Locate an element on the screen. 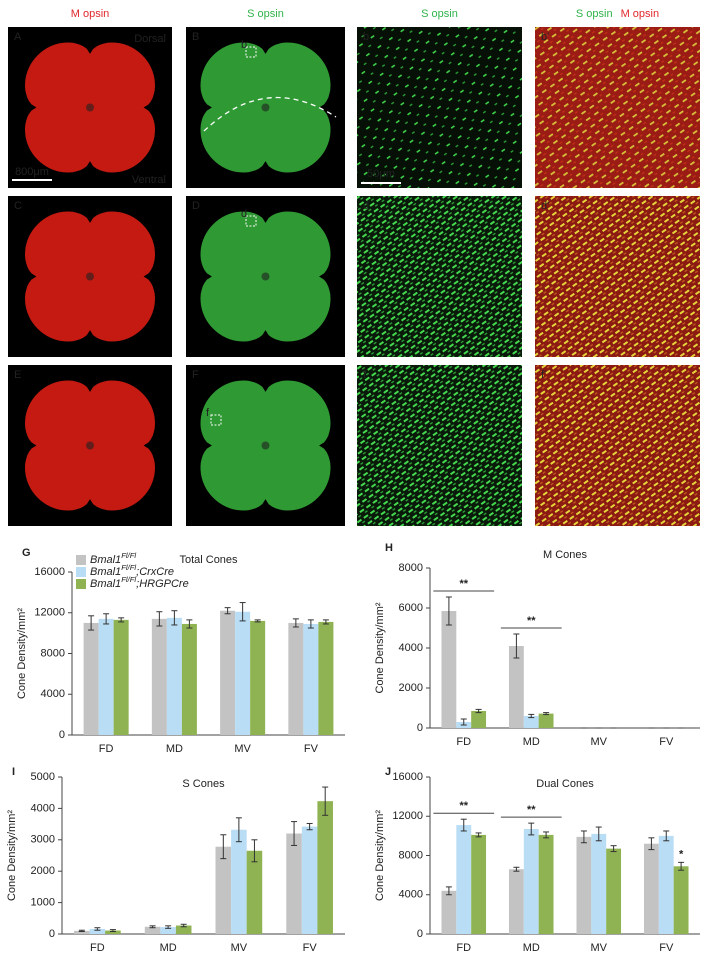  scale-label: 800μm is located at coordinates (32, 172).